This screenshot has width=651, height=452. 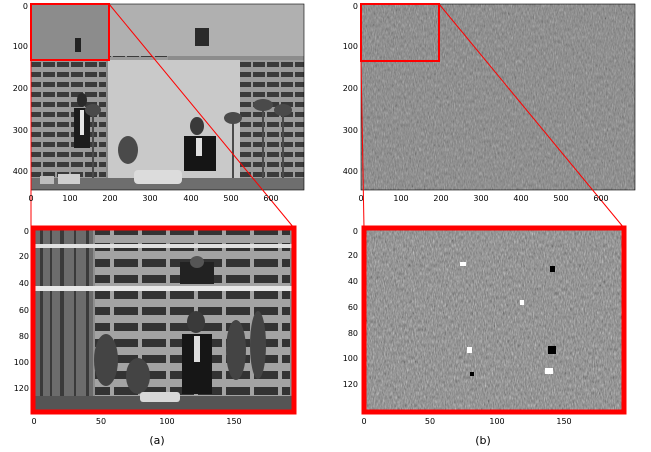 What do you see at coordinates (480, 198) in the screenshot?
I see `top_right-x-tick: 300` at bounding box center [480, 198].